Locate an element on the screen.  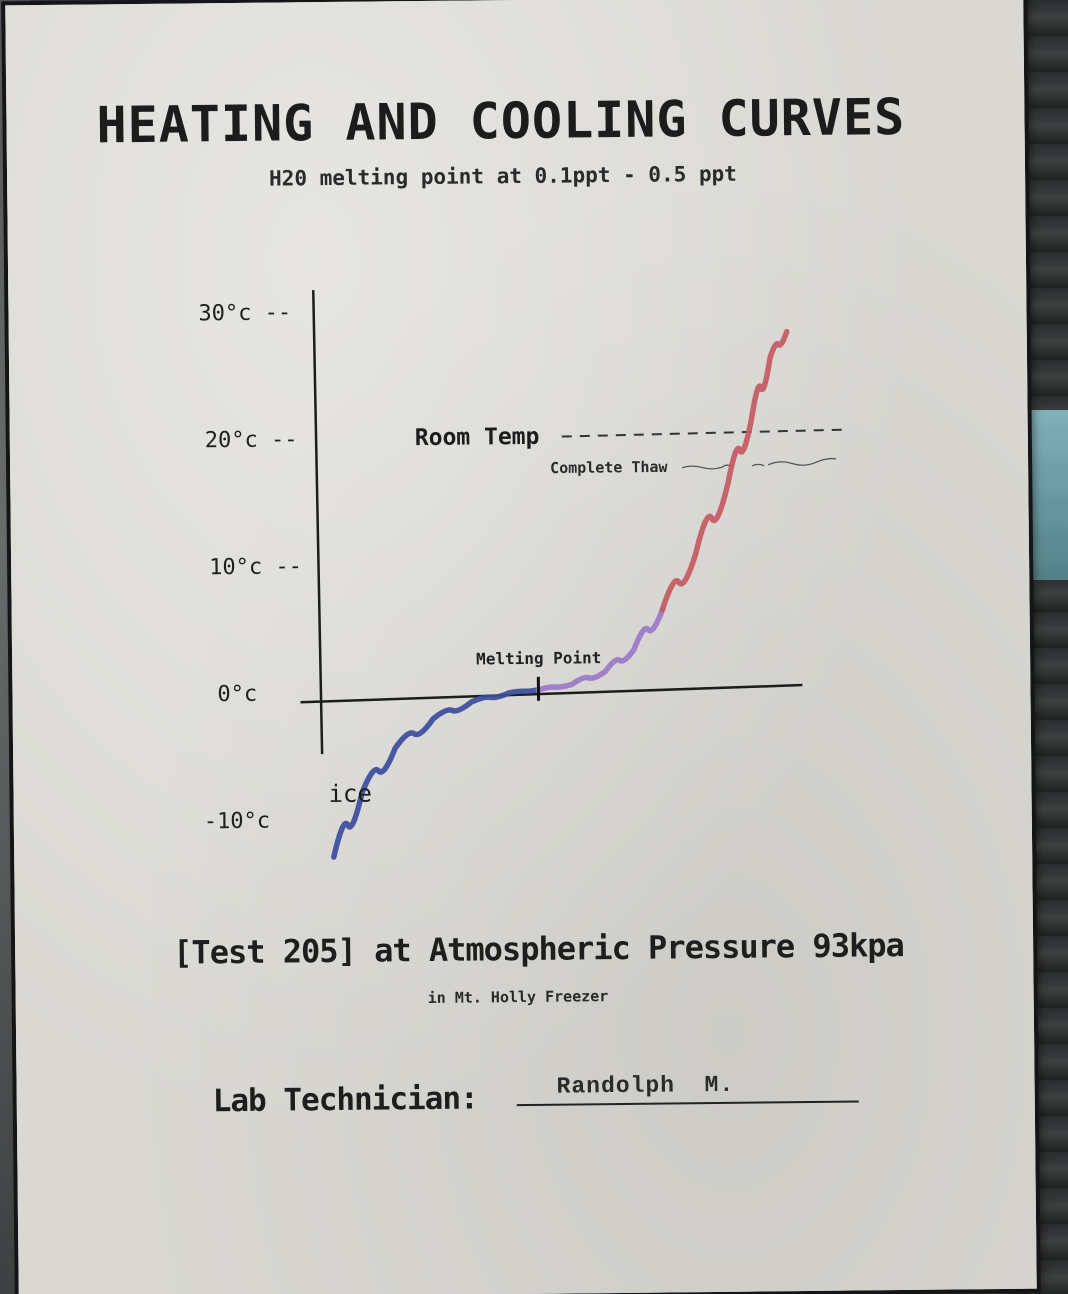
background-teal-object is located at coordinates (1048, 495).